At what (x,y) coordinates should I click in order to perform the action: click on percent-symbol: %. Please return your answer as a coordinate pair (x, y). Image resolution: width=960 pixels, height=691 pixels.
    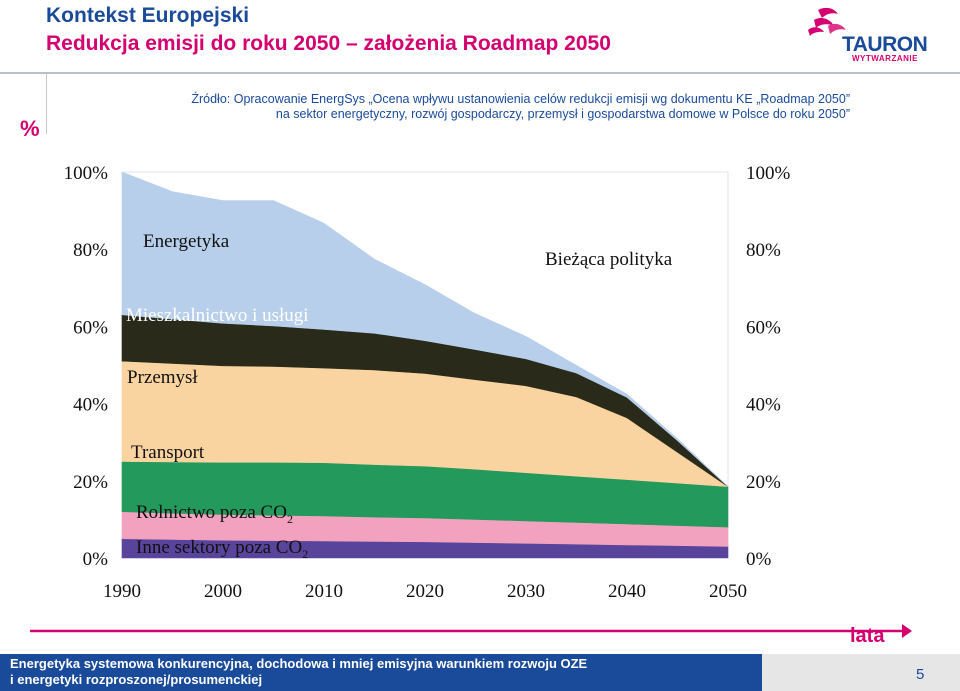
    Looking at the image, I should click on (30, 128).